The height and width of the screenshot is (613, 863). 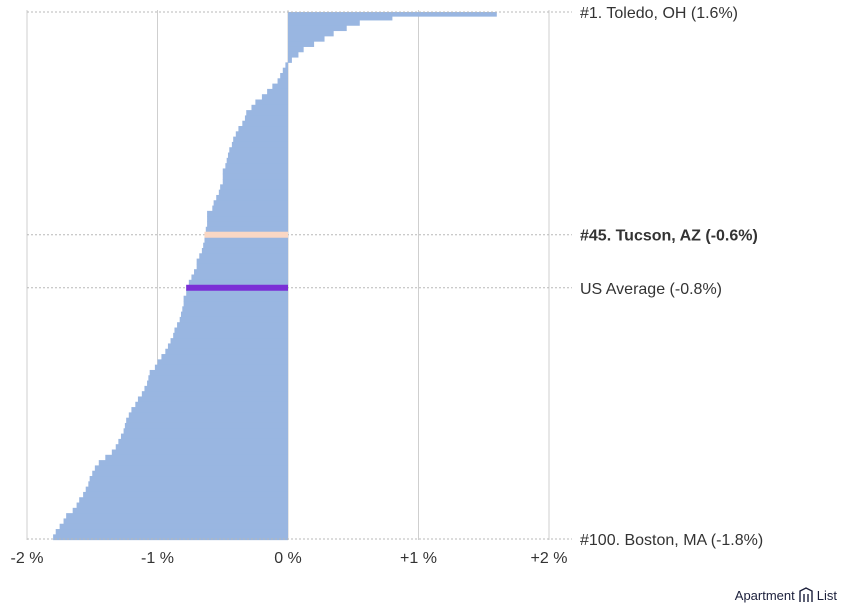 I want to click on brand-left: Apartment, so click(x=764, y=595).